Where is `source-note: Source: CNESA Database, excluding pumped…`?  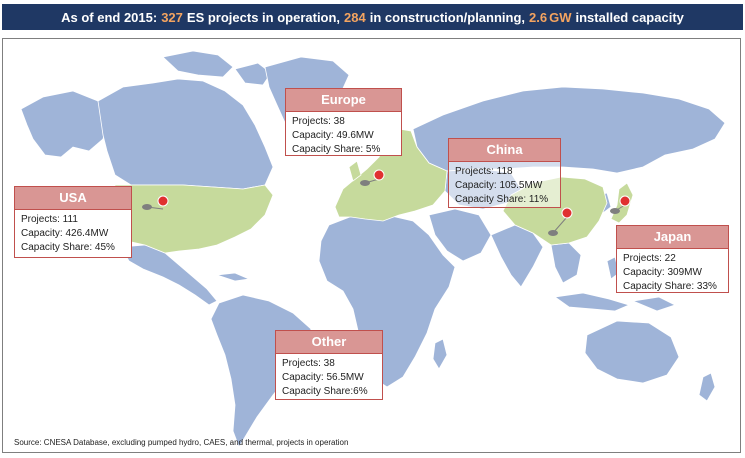
source-note: Source: CNESA Database, excluding pumped… is located at coordinates (181, 442).